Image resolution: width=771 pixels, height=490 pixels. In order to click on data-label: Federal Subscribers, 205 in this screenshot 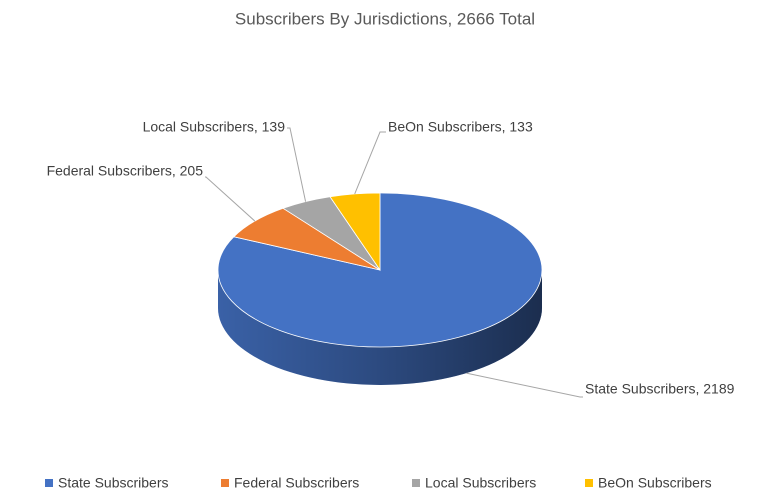, I will do `click(125, 171)`.